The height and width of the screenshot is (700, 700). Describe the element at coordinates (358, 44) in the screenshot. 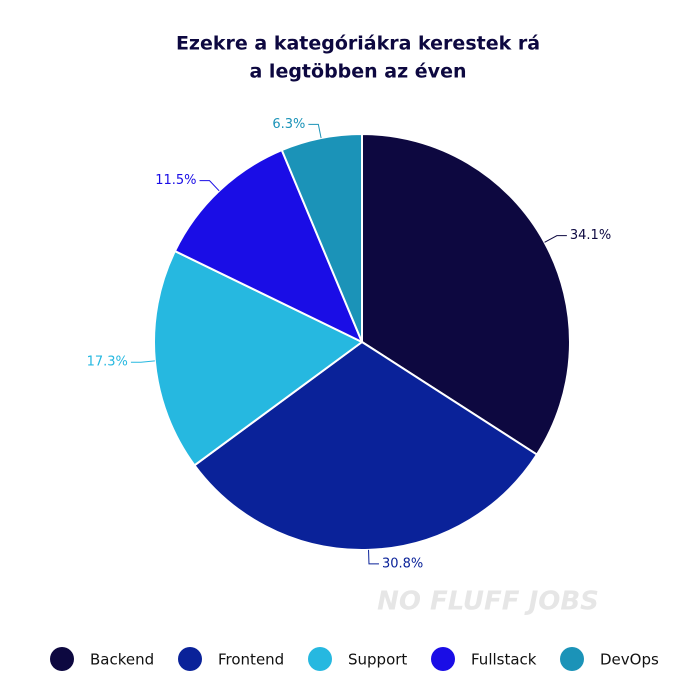

I see `chart-title: Ezekre a kategóriákra kerestek rá` at that location.